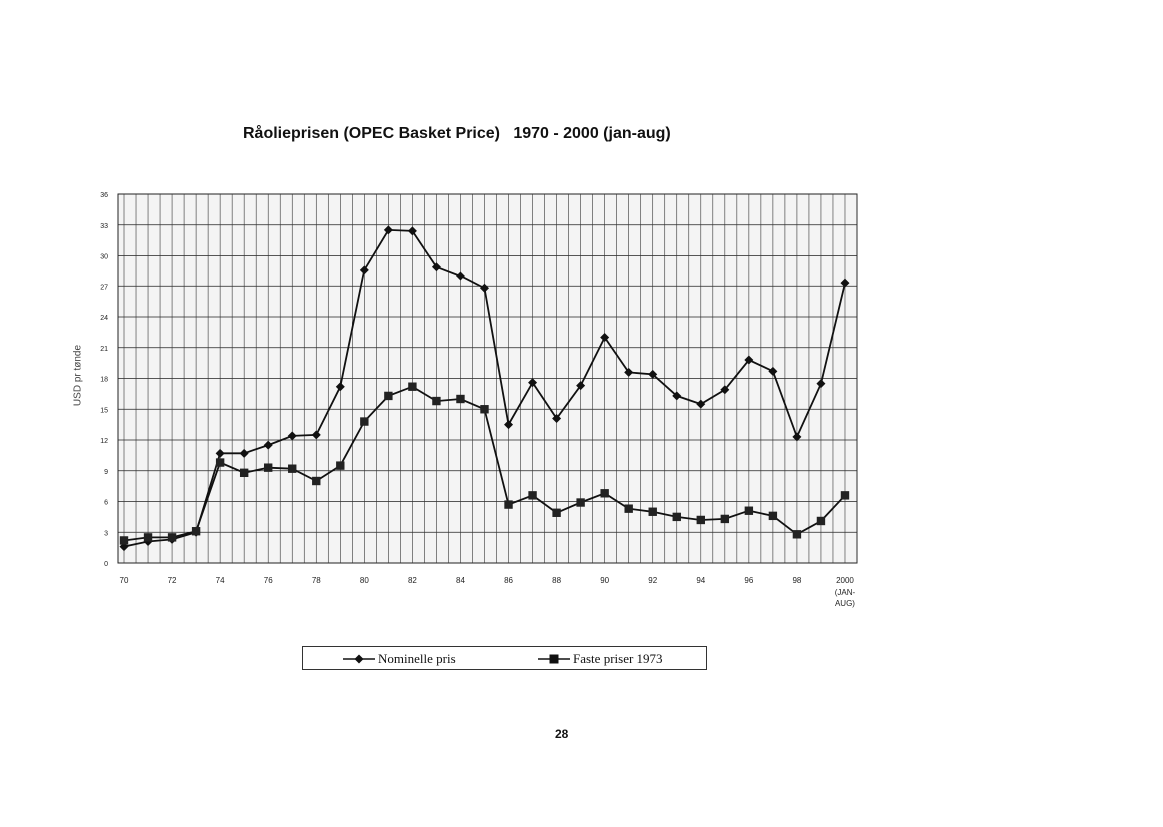 This screenshot has width=1163, height=827. What do you see at coordinates (316, 580) in the screenshot?
I see `x-tick-label: 78` at bounding box center [316, 580].